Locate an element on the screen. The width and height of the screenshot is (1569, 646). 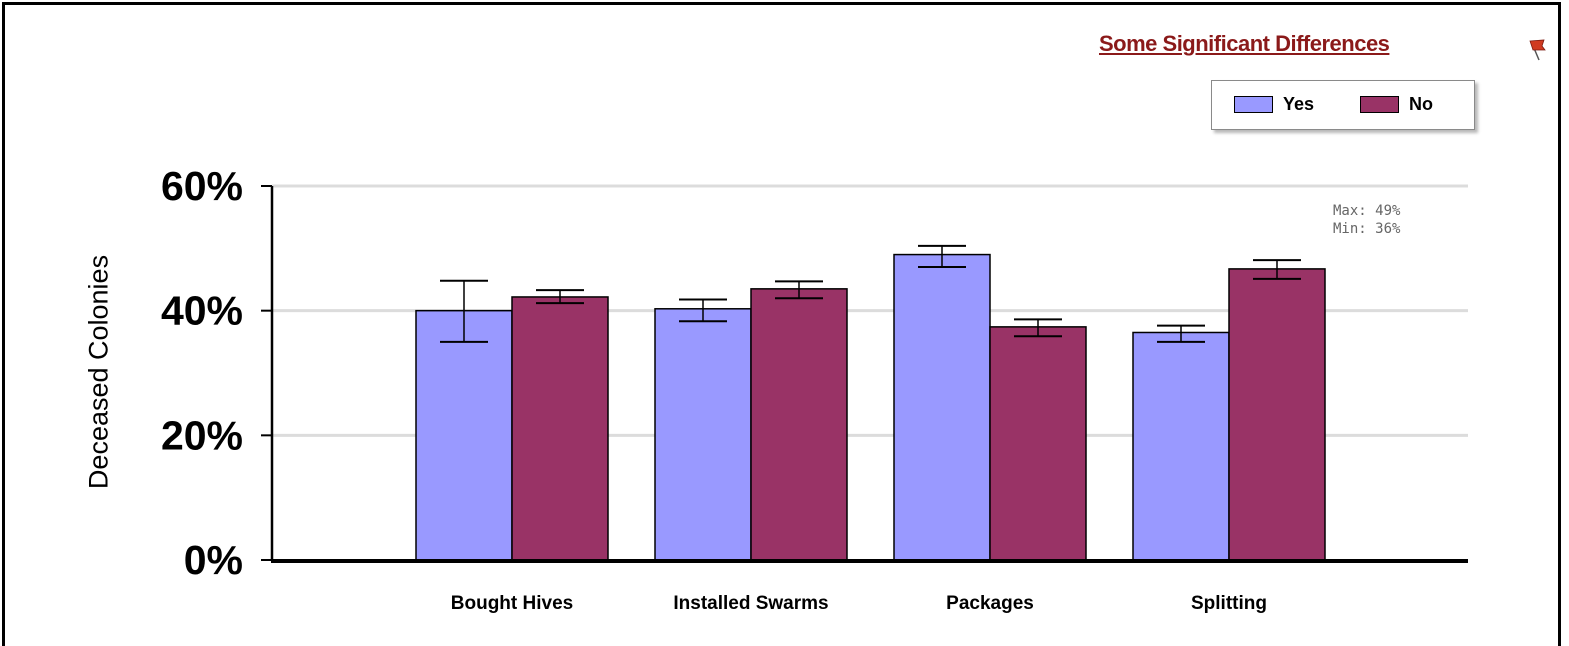
y-tick-label: 0% is located at coordinates (213, 560).